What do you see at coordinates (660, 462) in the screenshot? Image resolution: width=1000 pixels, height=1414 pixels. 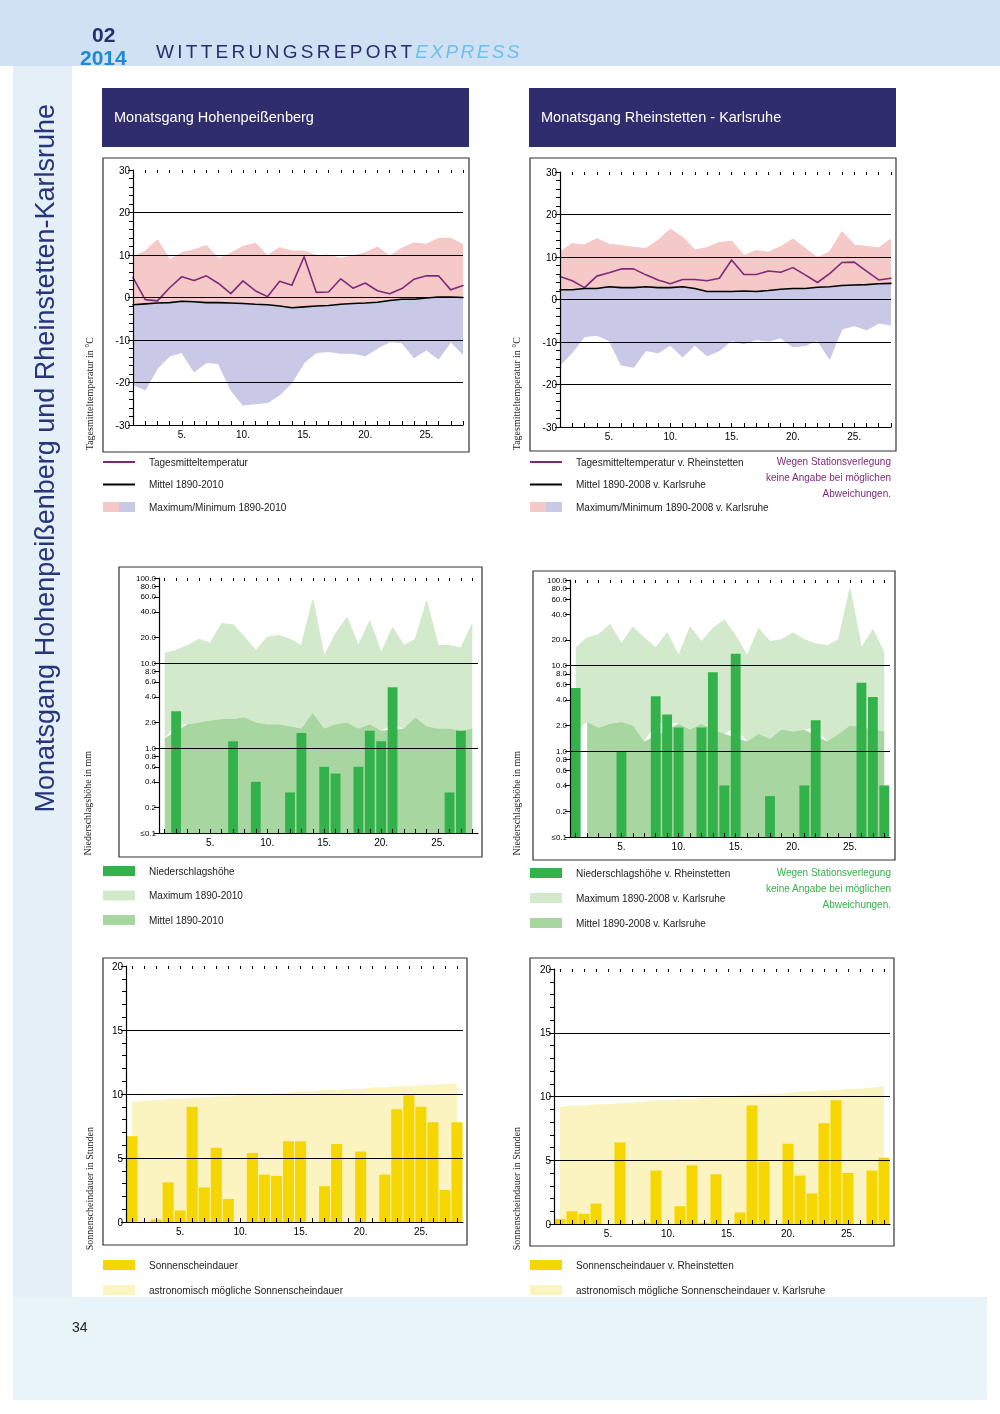 I see `legend-label: Tagesmitteltemperatur v. Rheinstetten` at bounding box center [660, 462].